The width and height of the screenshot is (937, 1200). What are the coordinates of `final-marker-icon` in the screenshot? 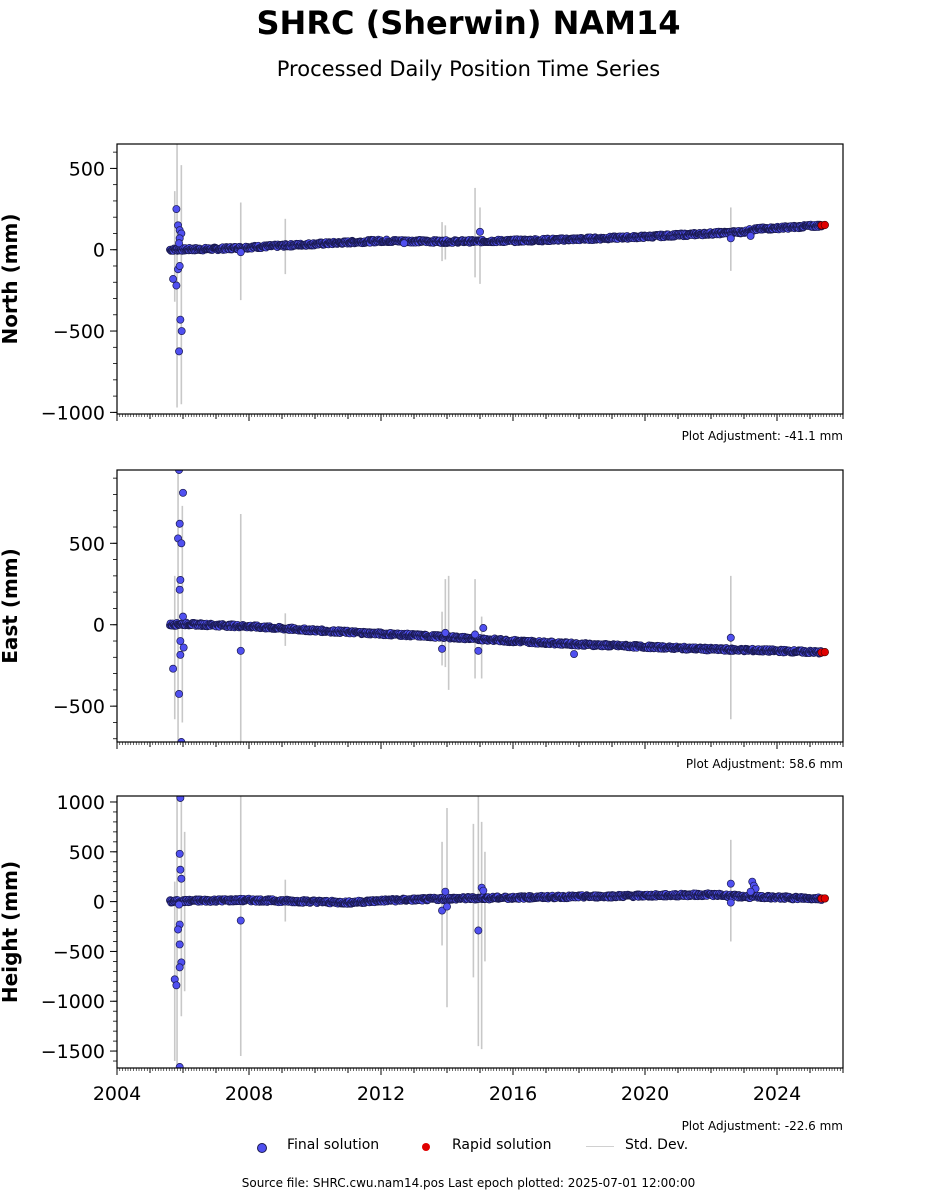 It's located at (262, 1148).